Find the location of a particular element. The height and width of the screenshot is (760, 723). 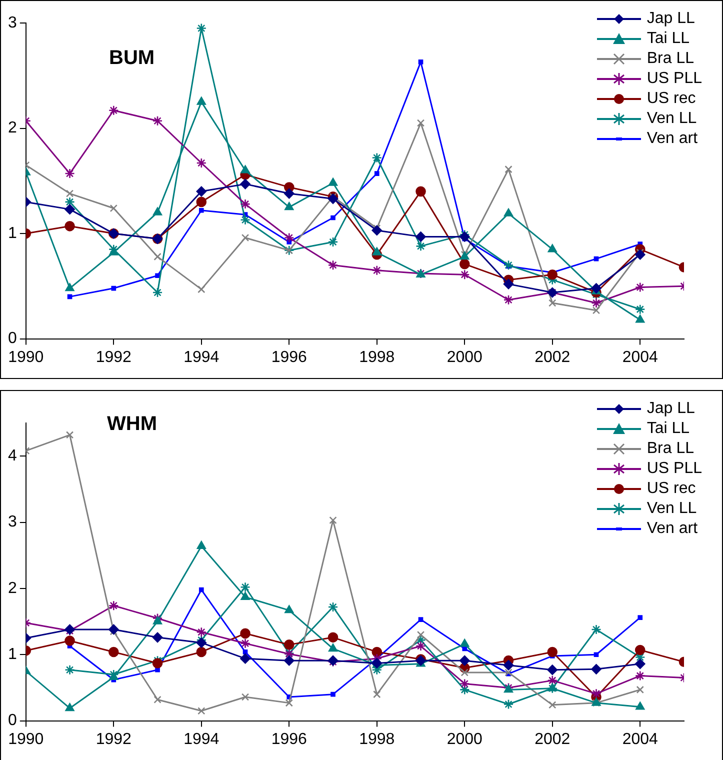

y-tick-label: 4 is located at coordinates (12, 455).